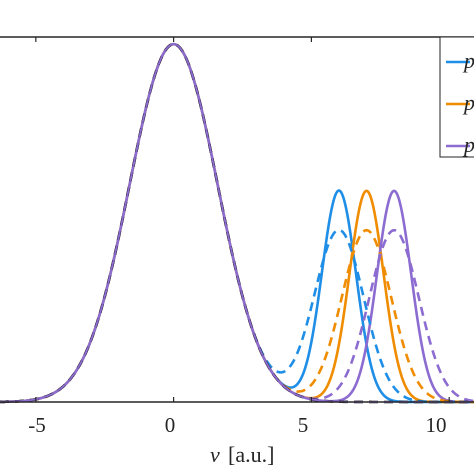  Describe the element at coordinates (251, 454) in the screenshot. I see `x-axis-label-unit: [a.u.]` at that location.